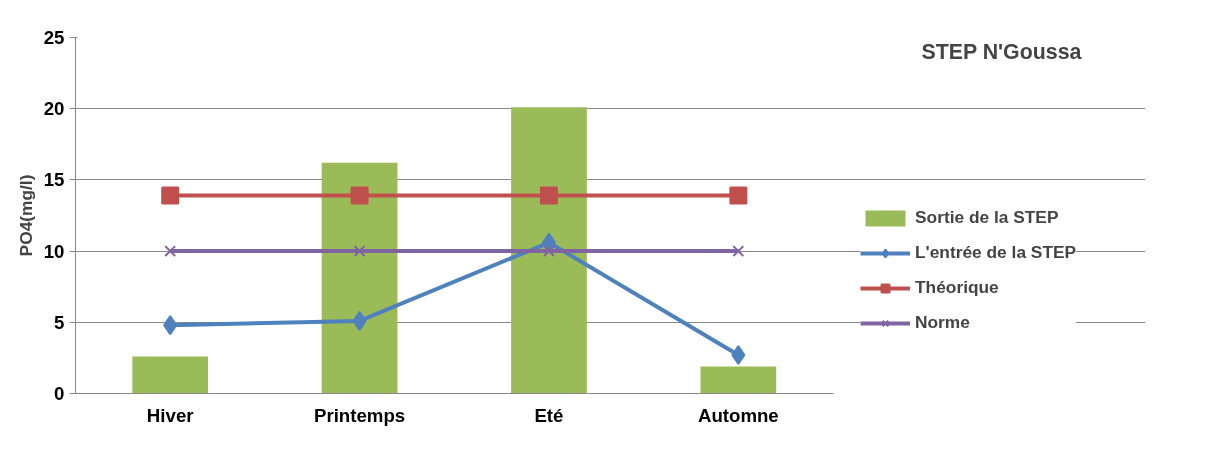 The height and width of the screenshot is (474, 1226). Describe the element at coordinates (549, 415) in the screenshot. I see `x-tick-label: Eté` at that location.